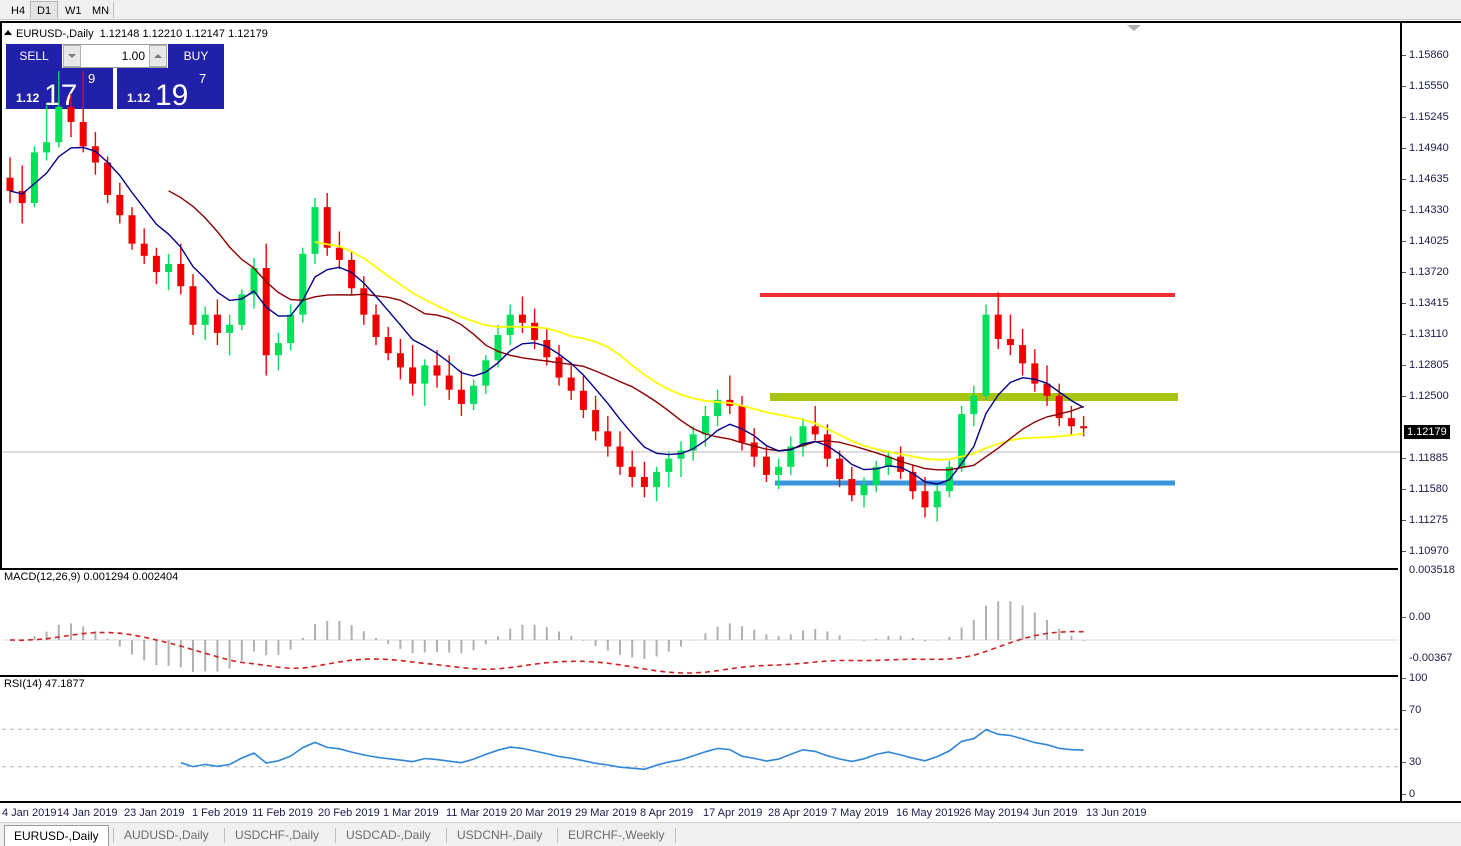  Describe the element at coordinates (733, 813) in the screenshot. I see `time-axis-label: 17 Apr 2019` at that location.